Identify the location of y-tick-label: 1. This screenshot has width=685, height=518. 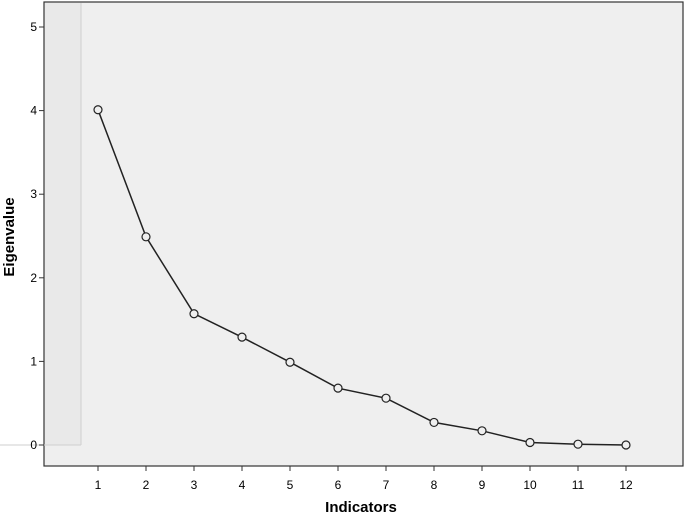
(33, 361).